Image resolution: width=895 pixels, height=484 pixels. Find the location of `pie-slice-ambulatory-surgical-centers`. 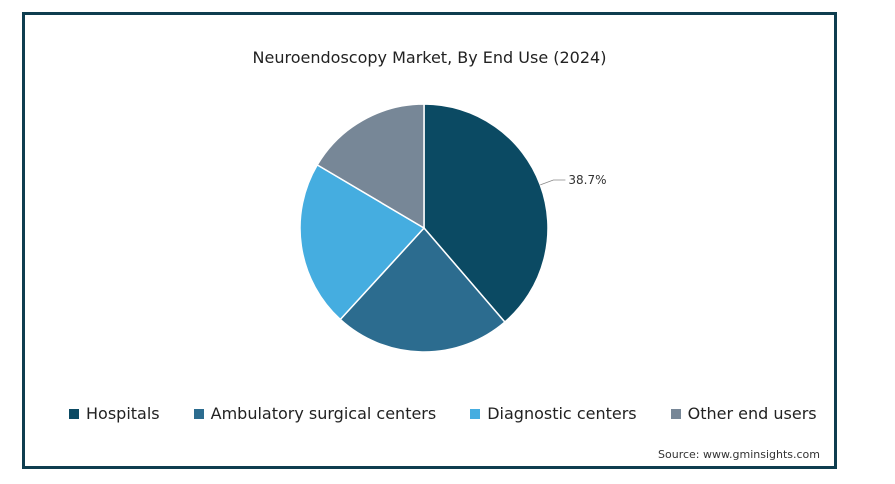

pie-slice-ambulatory-surgical-centers is located at coordinates (422, 289).